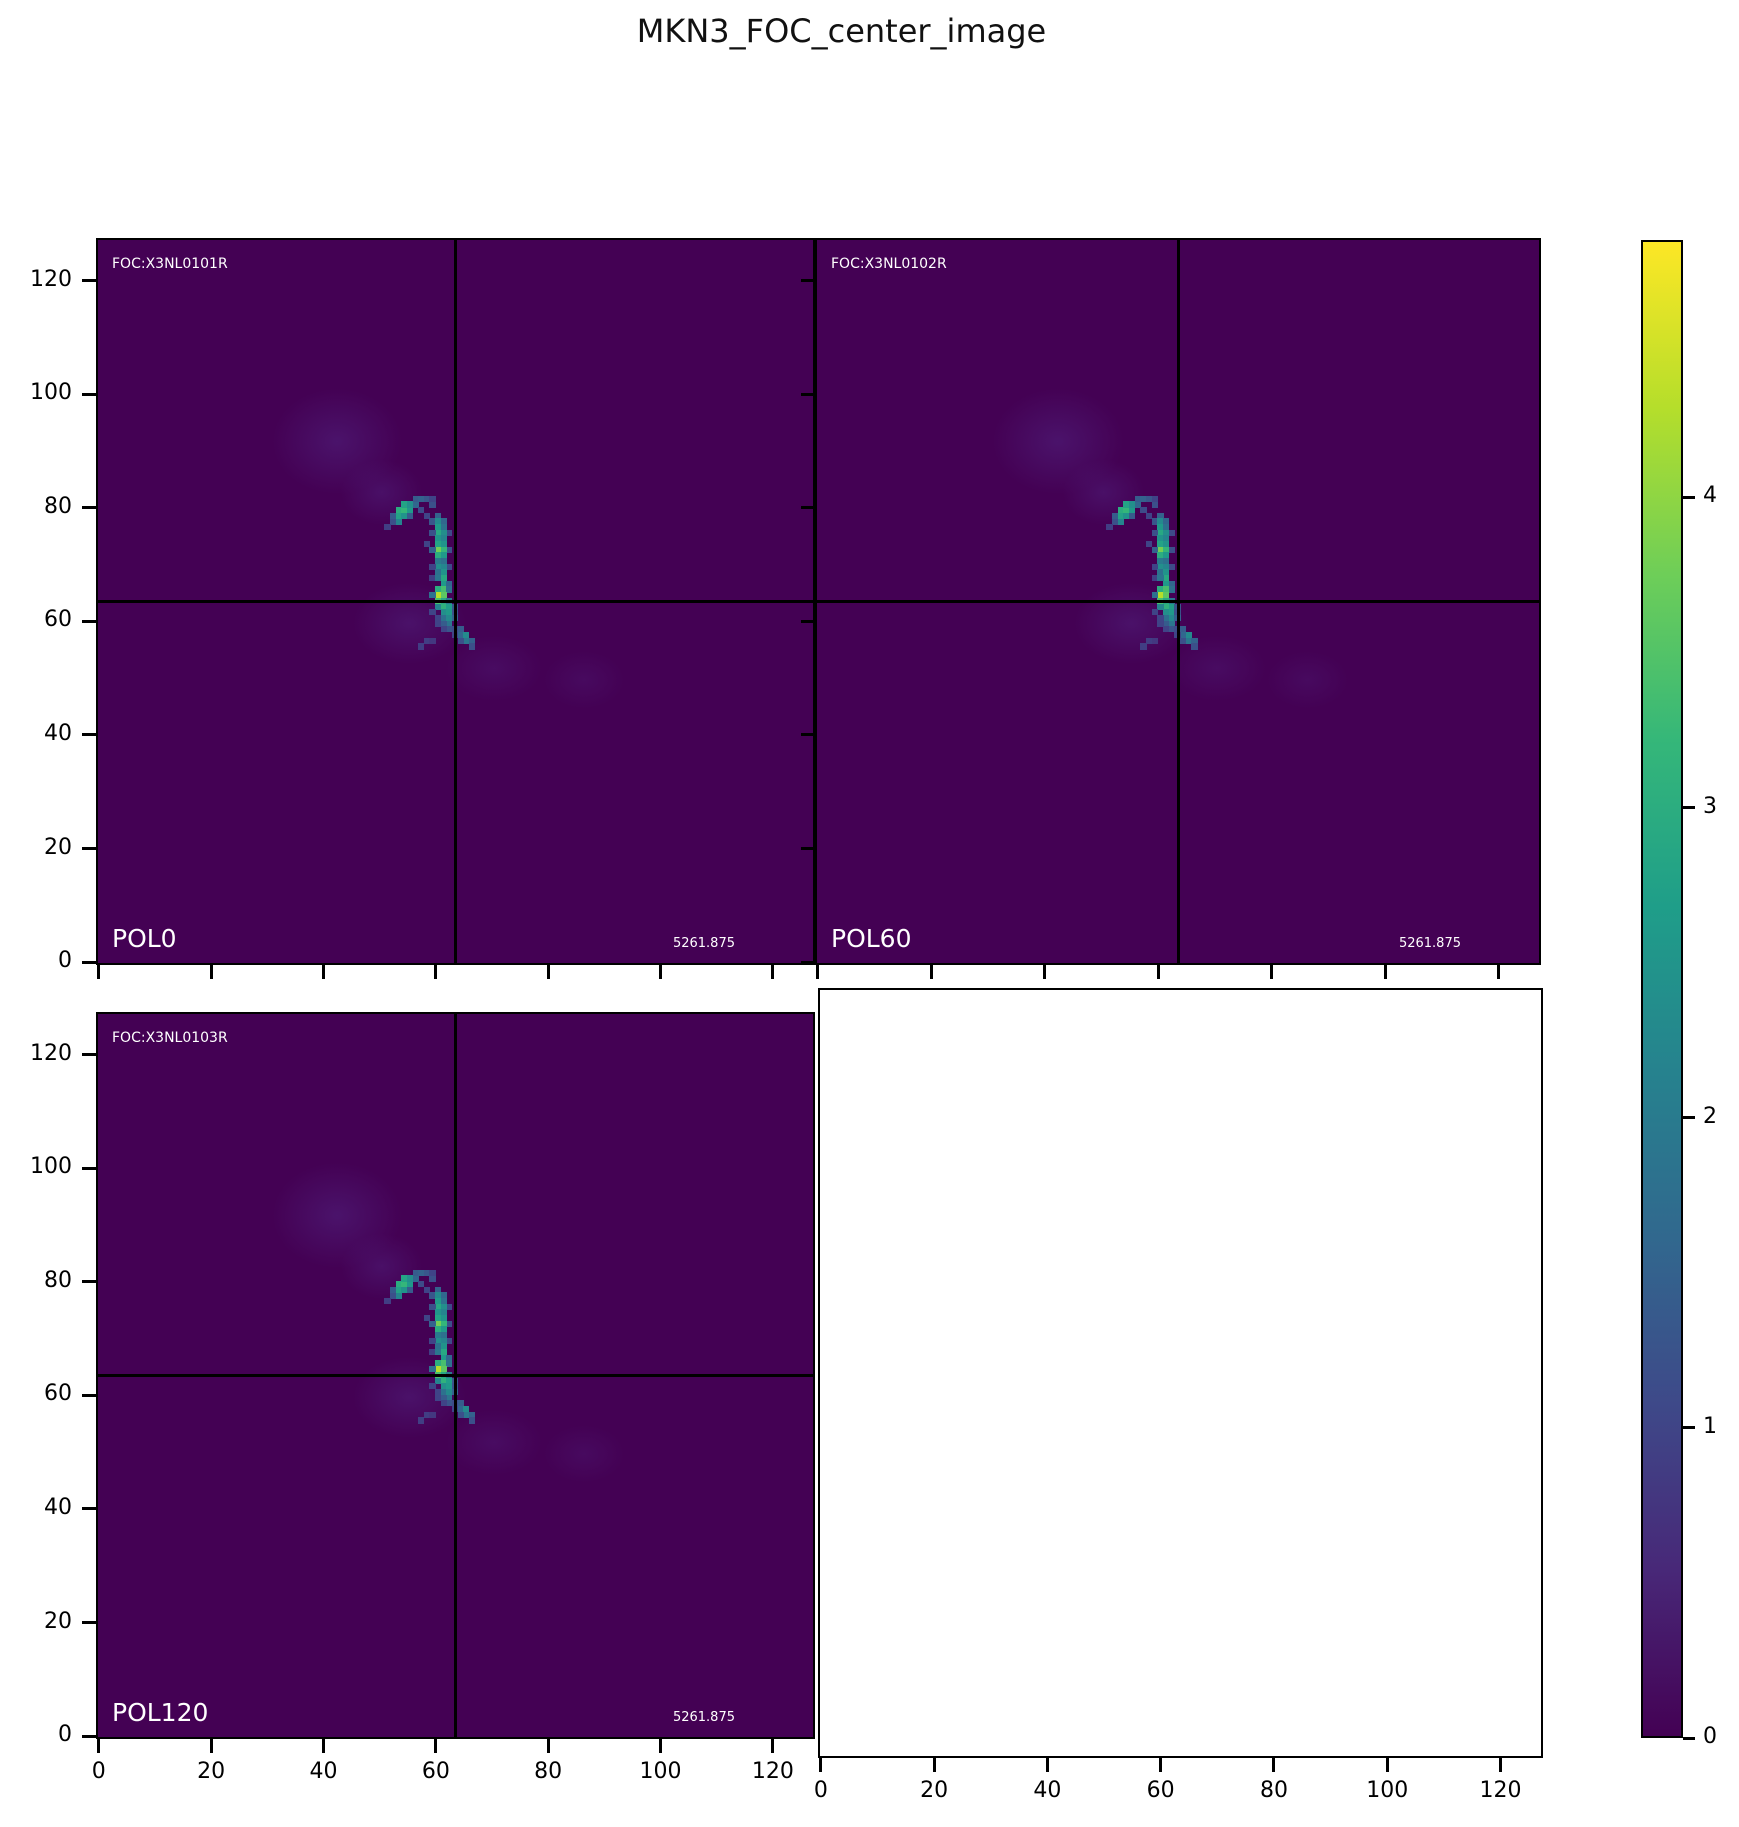 This screenshot has width=1739, height=1827. I want to click on crosshair-horizontal-line, so click(1178, 601).